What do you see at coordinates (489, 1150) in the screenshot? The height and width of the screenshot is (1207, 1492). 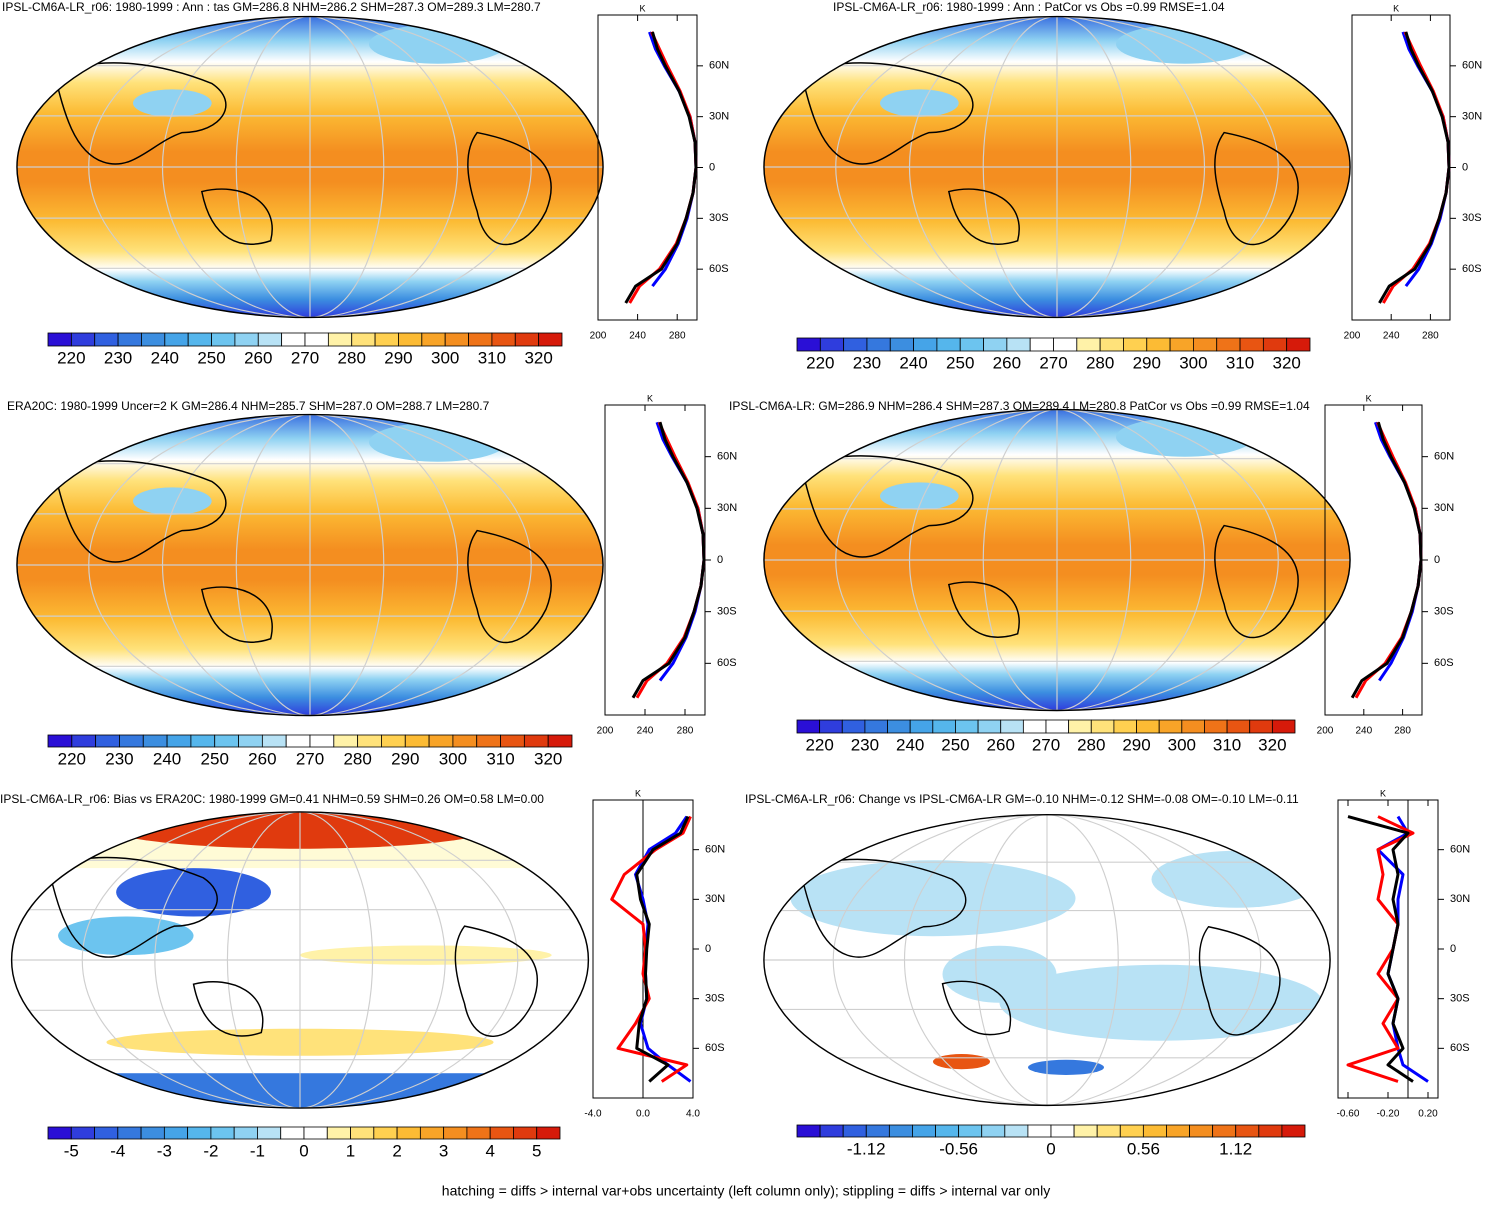 I see `colorbar-tick-label: 4` at bounding box center [489, 1150].